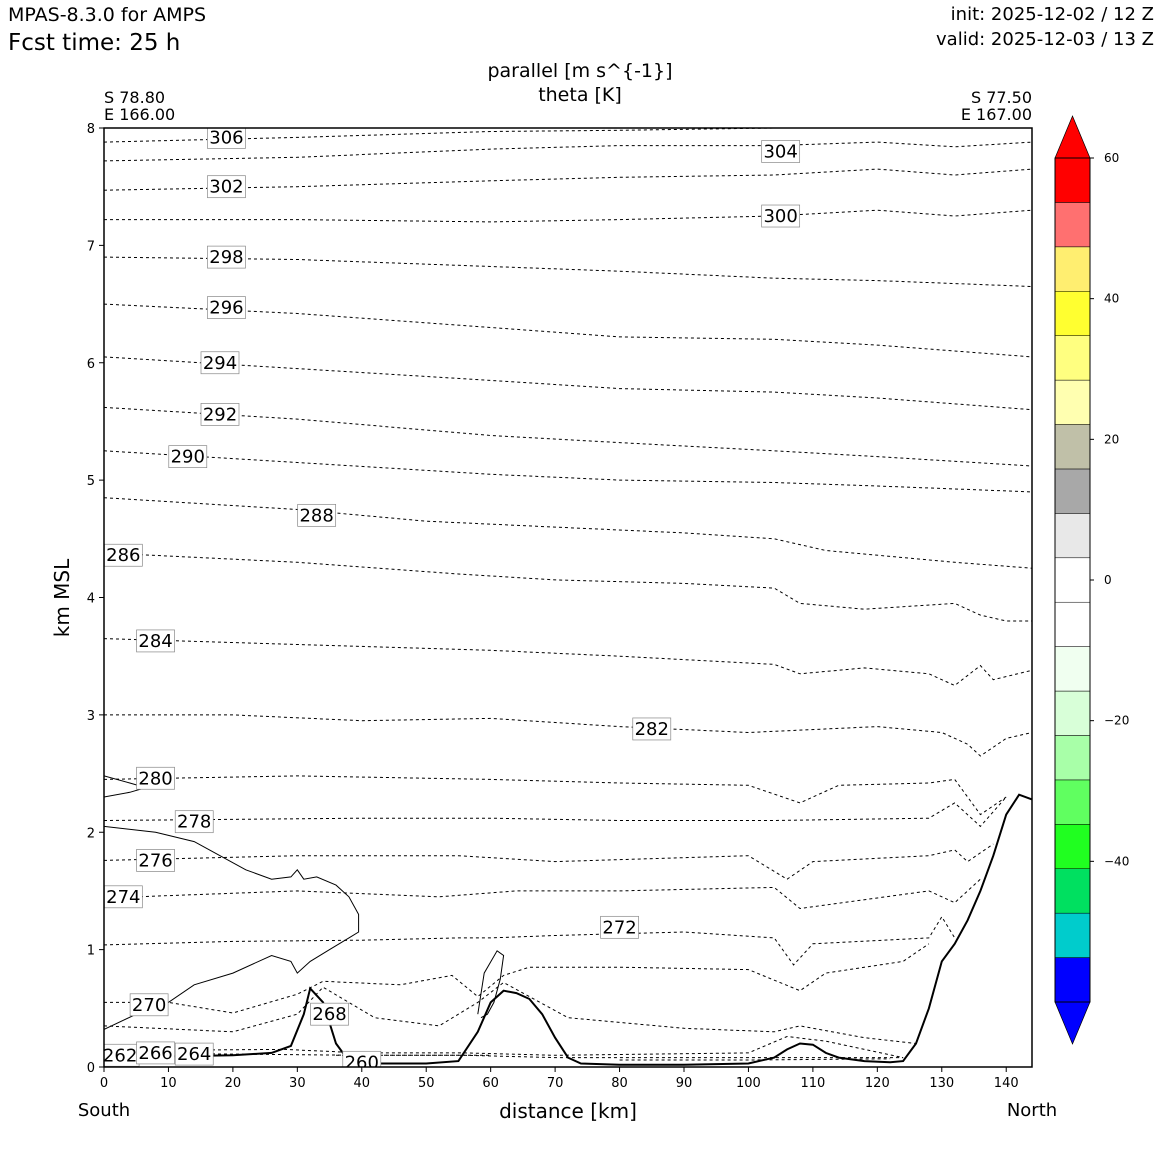  I want to click on svg-text: 278, so click(194, 822).